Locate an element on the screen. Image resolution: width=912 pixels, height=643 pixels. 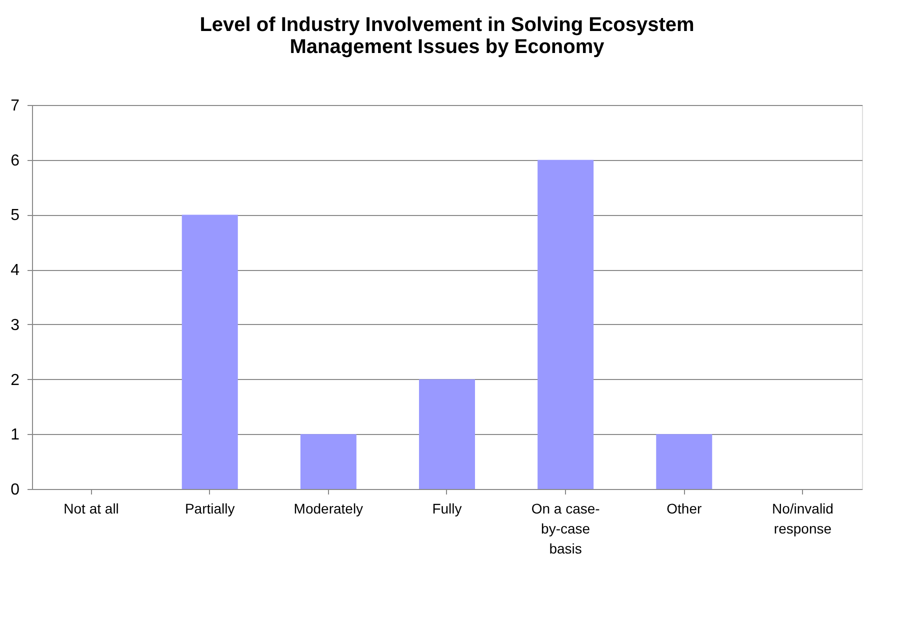
x-tick-label: Partially is located at coordinates (209, 508).